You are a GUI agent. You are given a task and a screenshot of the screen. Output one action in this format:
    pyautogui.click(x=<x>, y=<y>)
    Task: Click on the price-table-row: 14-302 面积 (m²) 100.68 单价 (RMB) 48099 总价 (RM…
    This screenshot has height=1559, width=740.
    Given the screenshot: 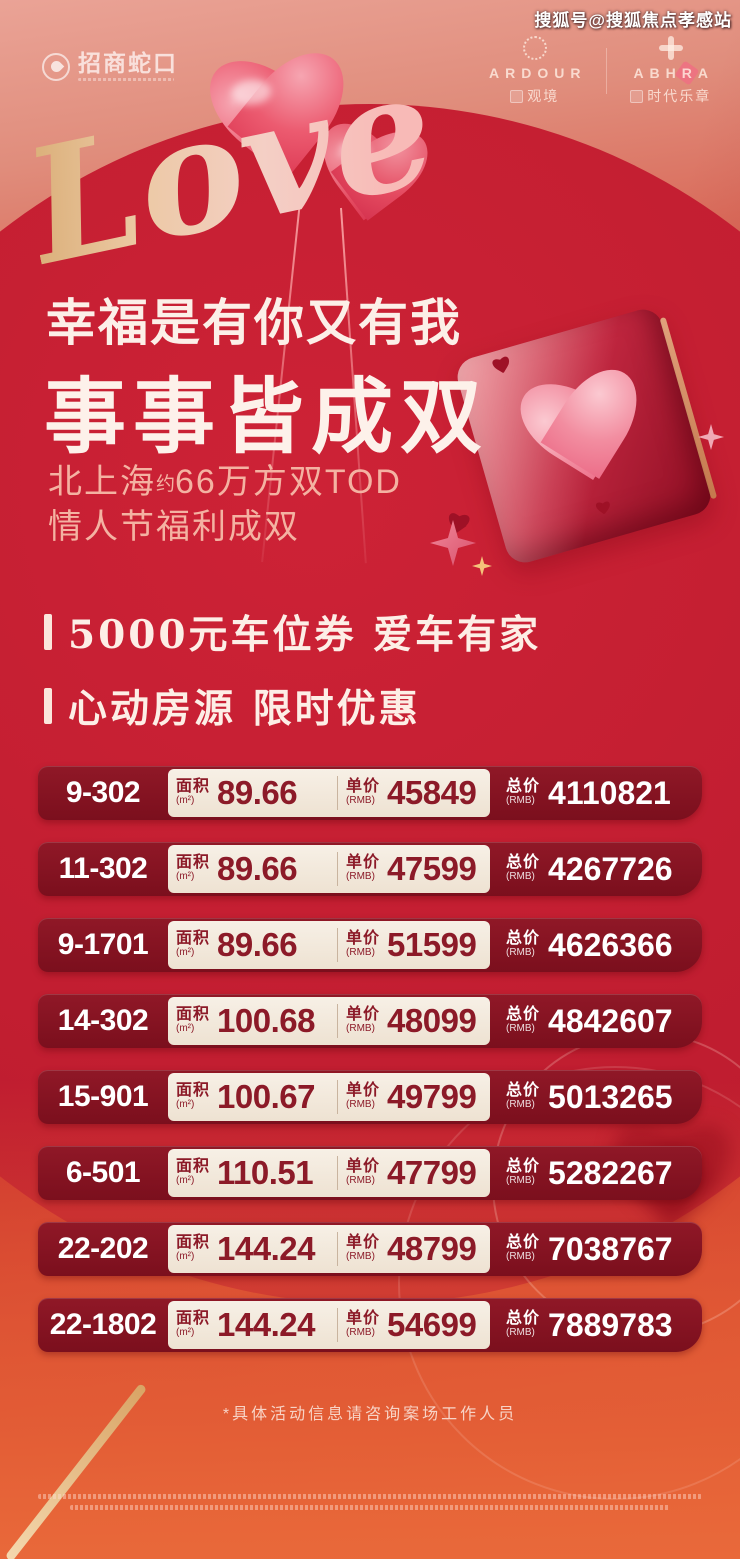 What is the action you would take?
    pyautogui.click(x=370, y=1021)
    